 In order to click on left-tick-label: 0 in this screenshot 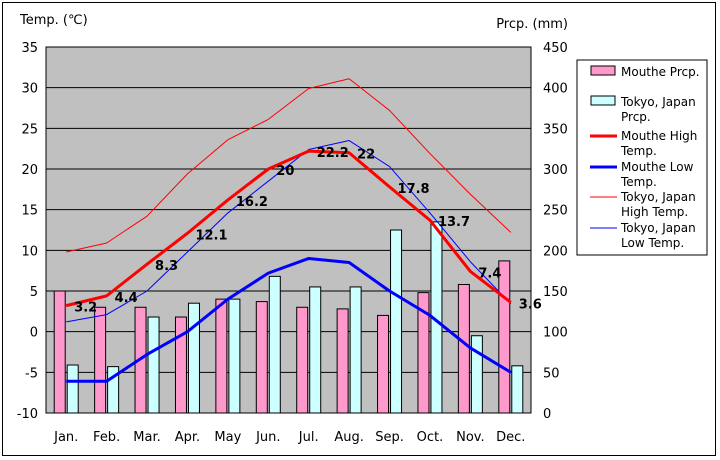, I will do `click(34, 333)`.